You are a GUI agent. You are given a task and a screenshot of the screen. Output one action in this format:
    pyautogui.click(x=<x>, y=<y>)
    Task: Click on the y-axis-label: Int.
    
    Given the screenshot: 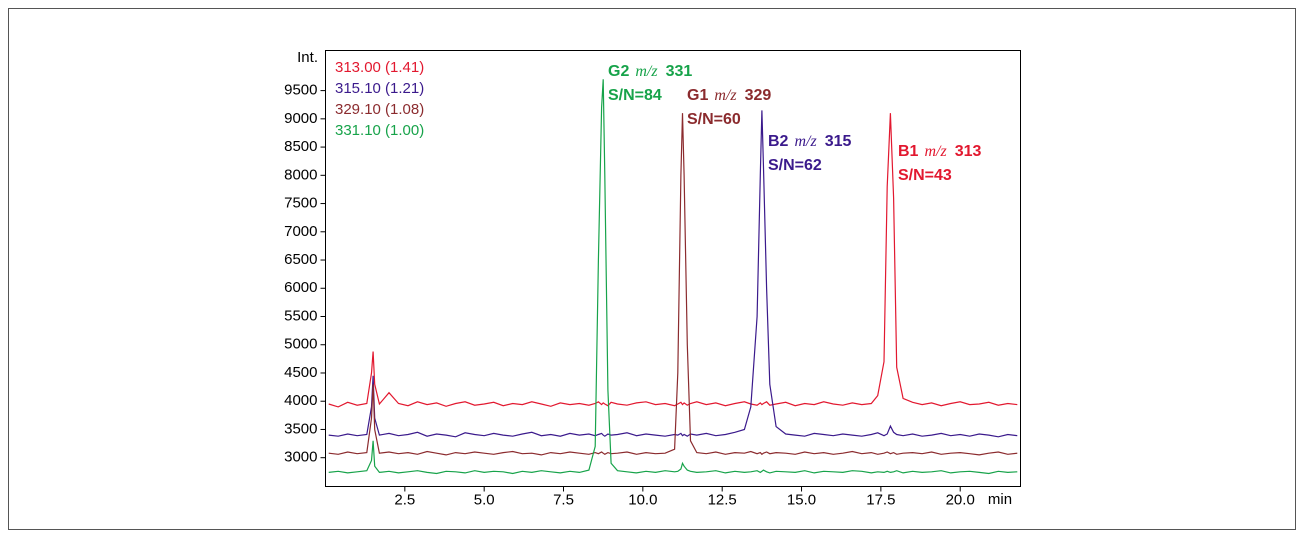 What is the action you would take?
    pyautogui.click(x=307, y=57)
    